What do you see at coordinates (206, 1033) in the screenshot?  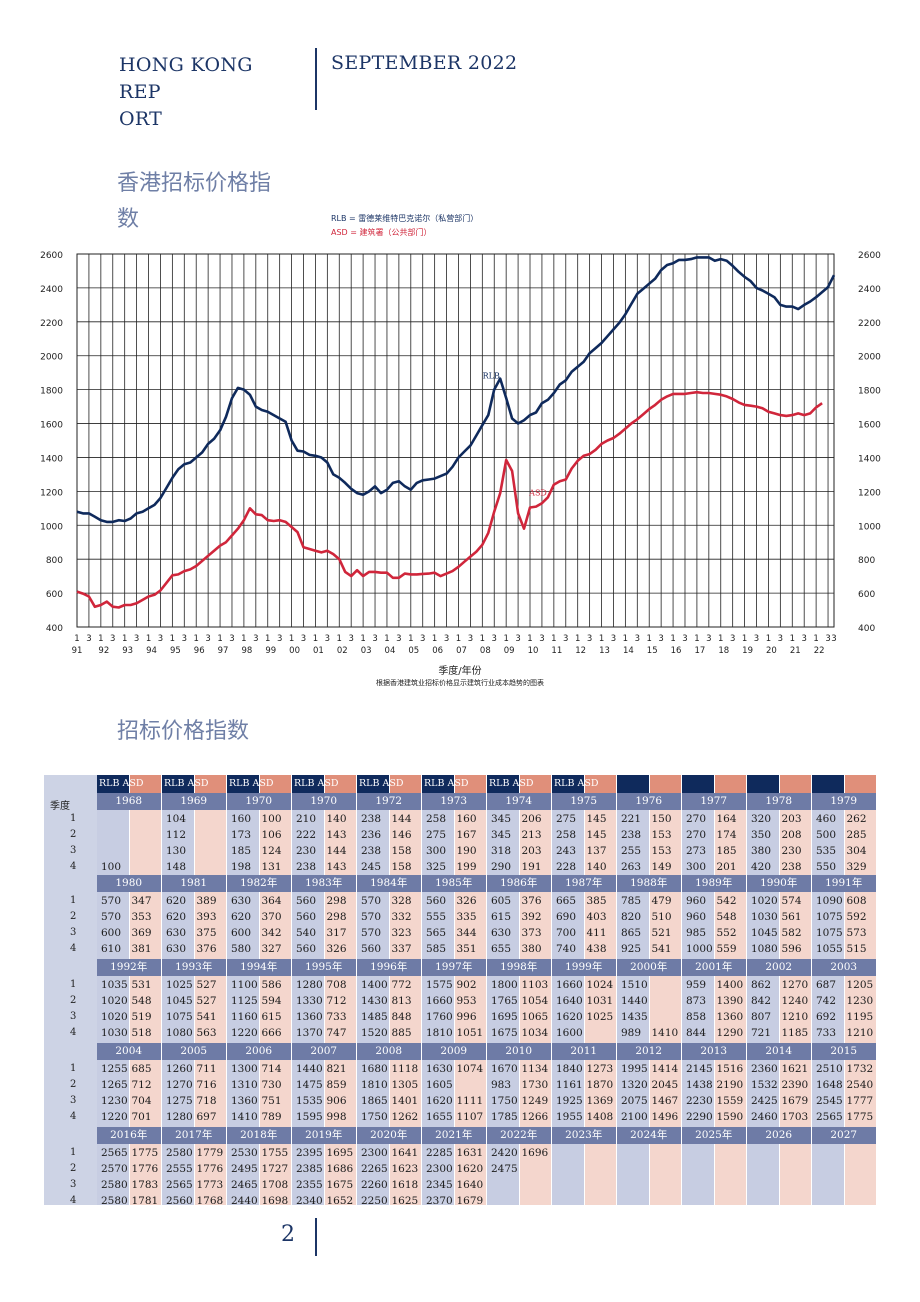 I see `asd-value: 563` at bounding box center [206, 1033].